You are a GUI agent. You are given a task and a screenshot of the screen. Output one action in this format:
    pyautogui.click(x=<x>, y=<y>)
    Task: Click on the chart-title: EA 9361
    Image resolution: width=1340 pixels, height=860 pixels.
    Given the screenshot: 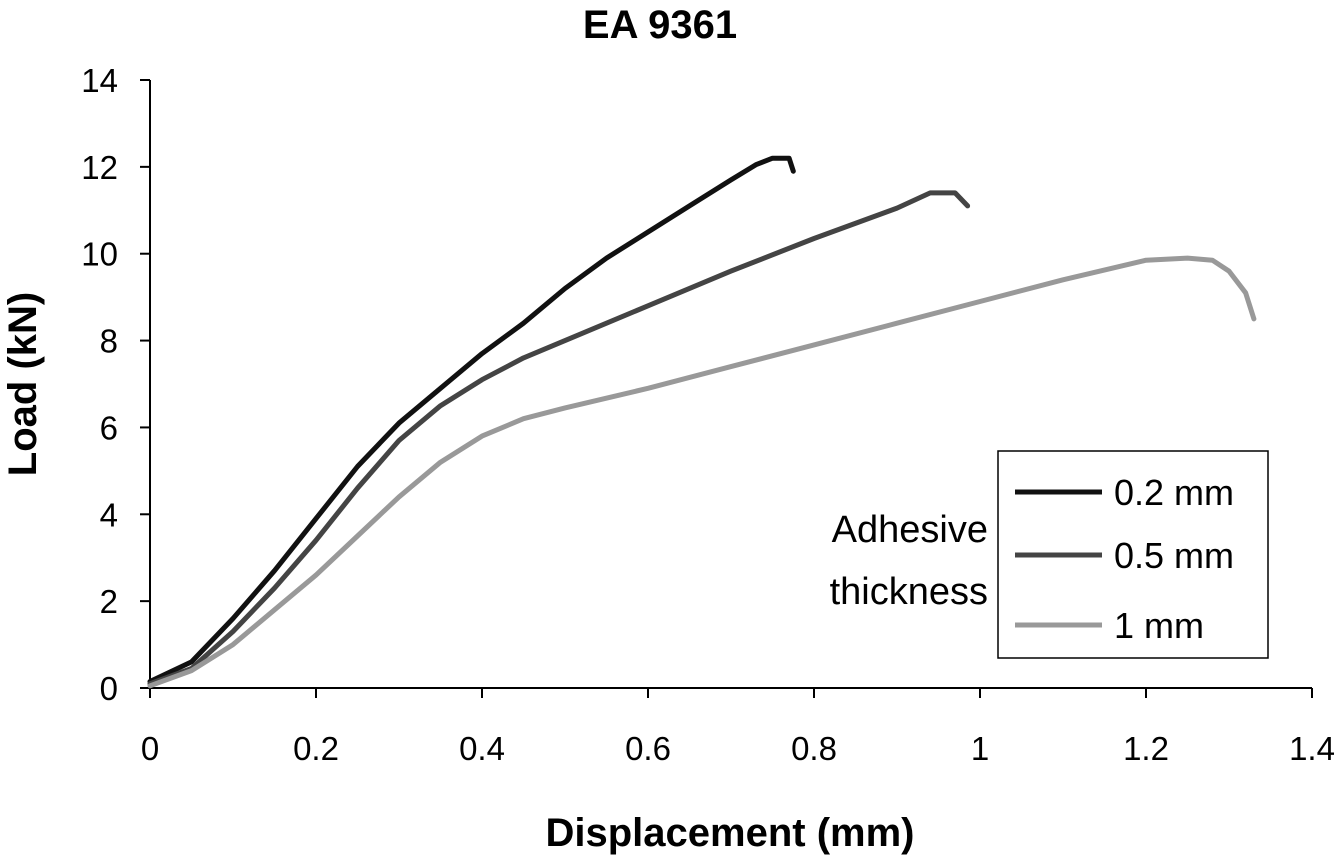 What is the action you would take?
    pyautogui.click(x=660, y=25)
    